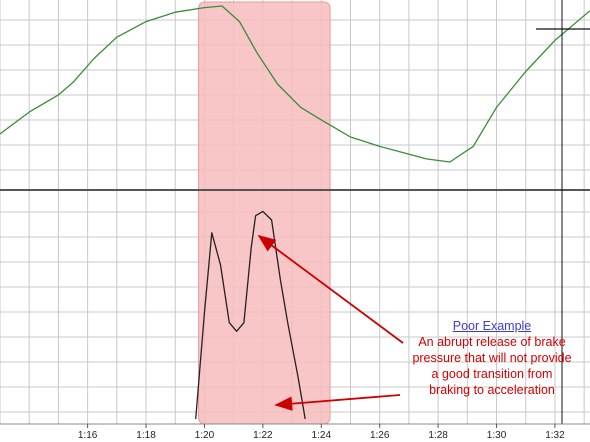  I want to click on x-tick-label: 1:26, so click(380, 435).